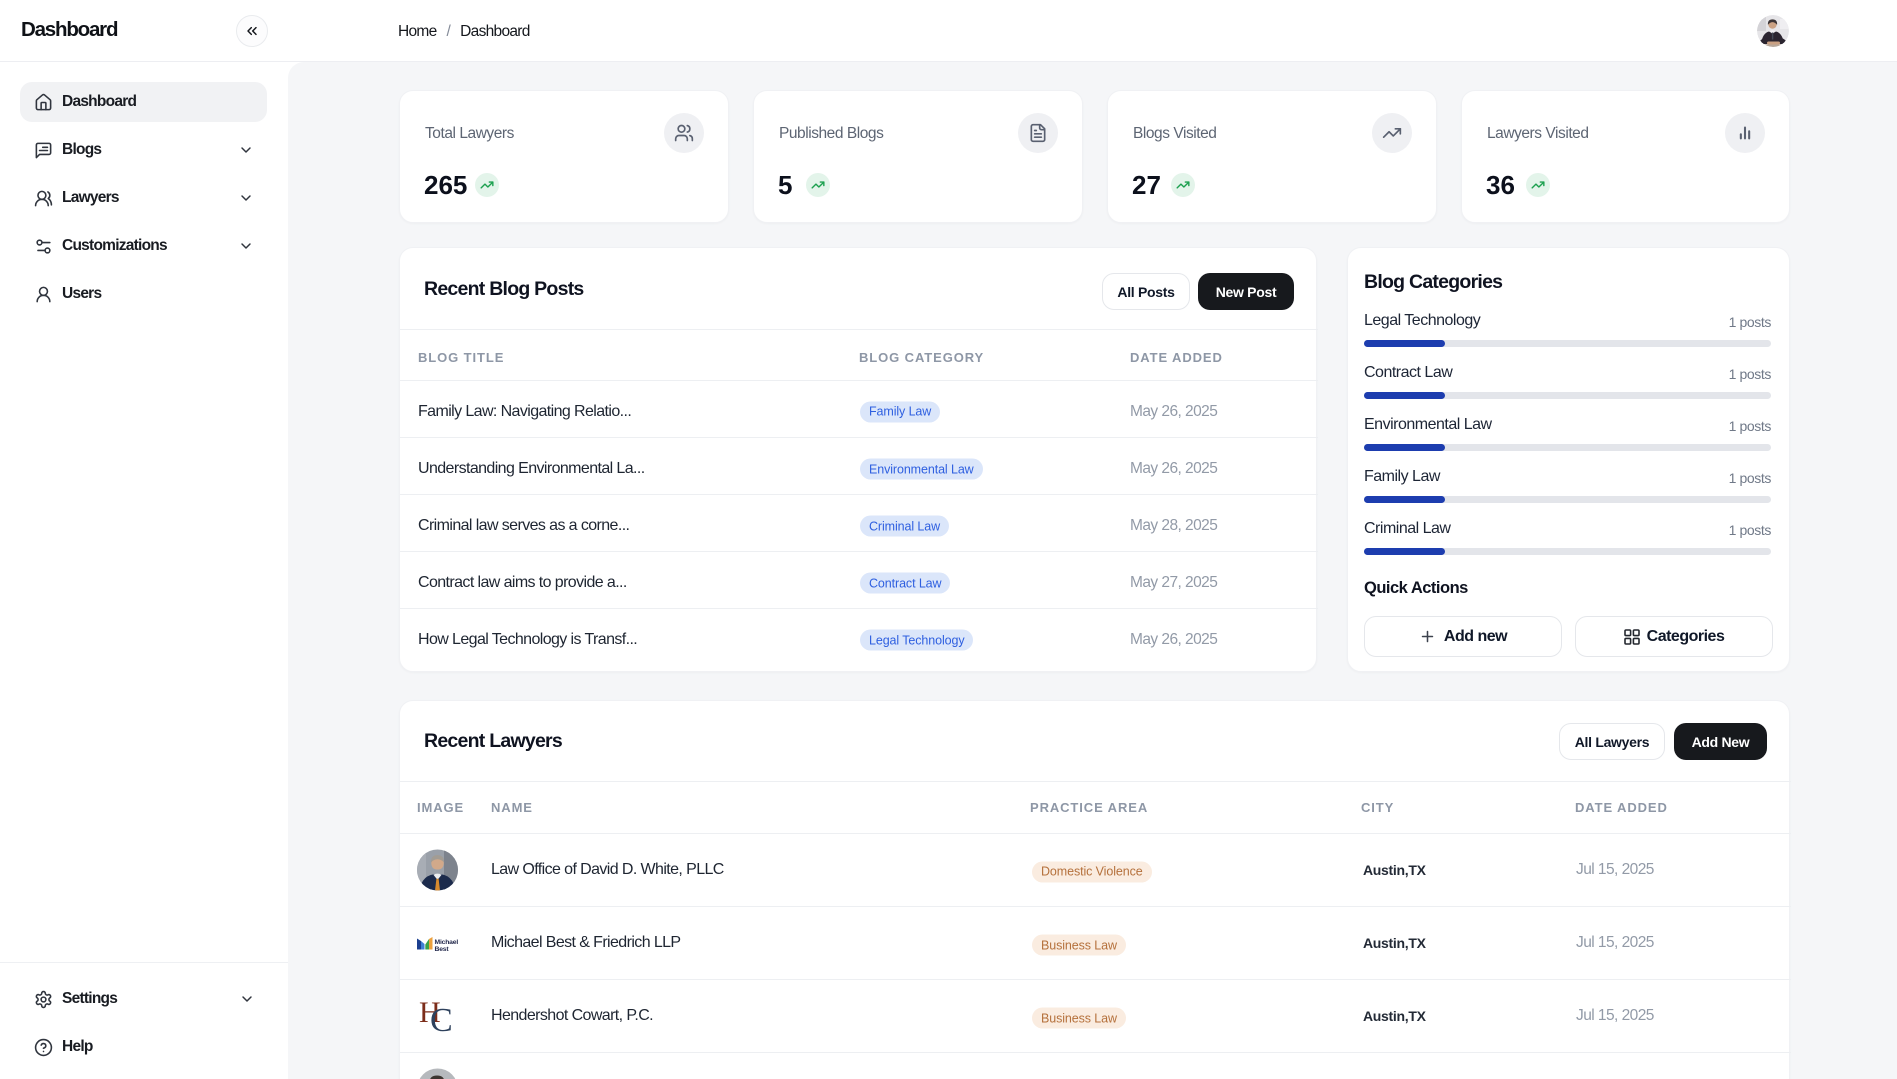  I want to click on svg-text: C, so click(441, 1020).